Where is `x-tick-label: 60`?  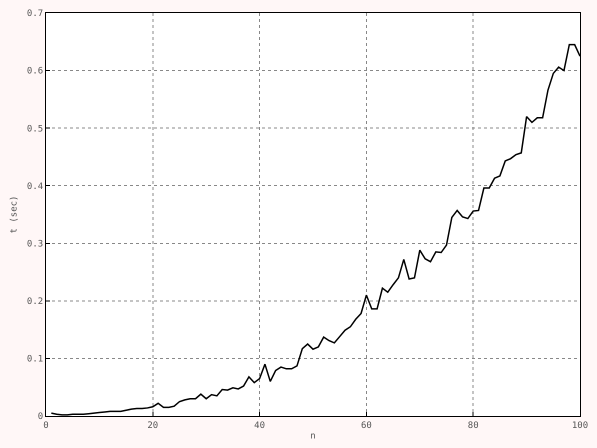
x-tick-label: 60 is located at coordinates (366, 425).